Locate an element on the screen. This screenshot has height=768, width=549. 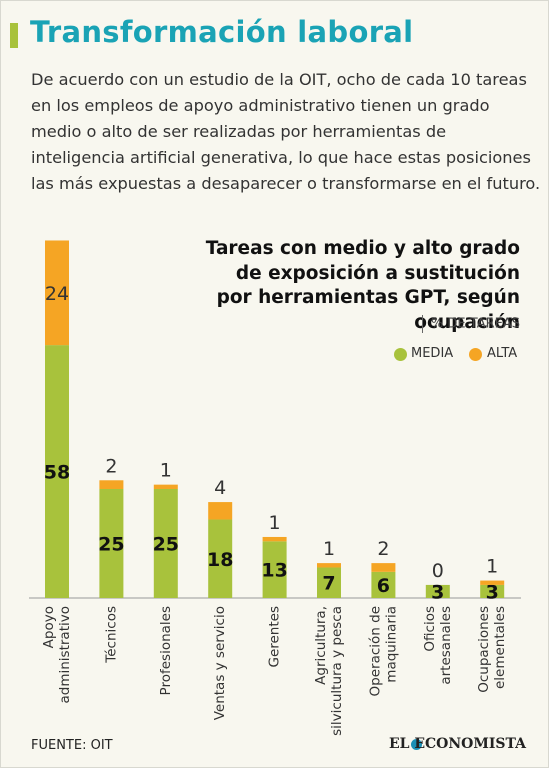
value-label: 13 is located at coordinates (274, 571).